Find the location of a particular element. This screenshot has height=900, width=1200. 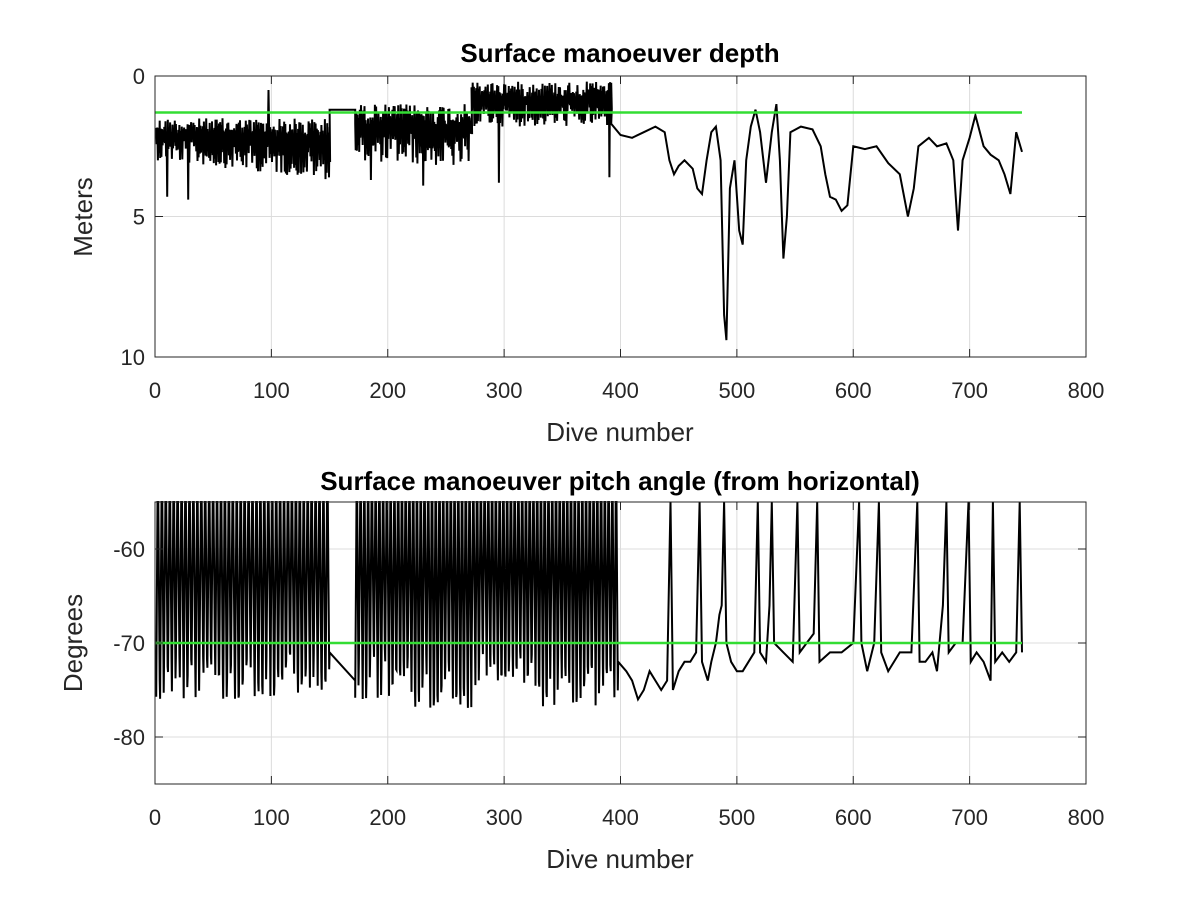

pitch-chart-xtick-label: 300 is located at coordinates (504, 817).